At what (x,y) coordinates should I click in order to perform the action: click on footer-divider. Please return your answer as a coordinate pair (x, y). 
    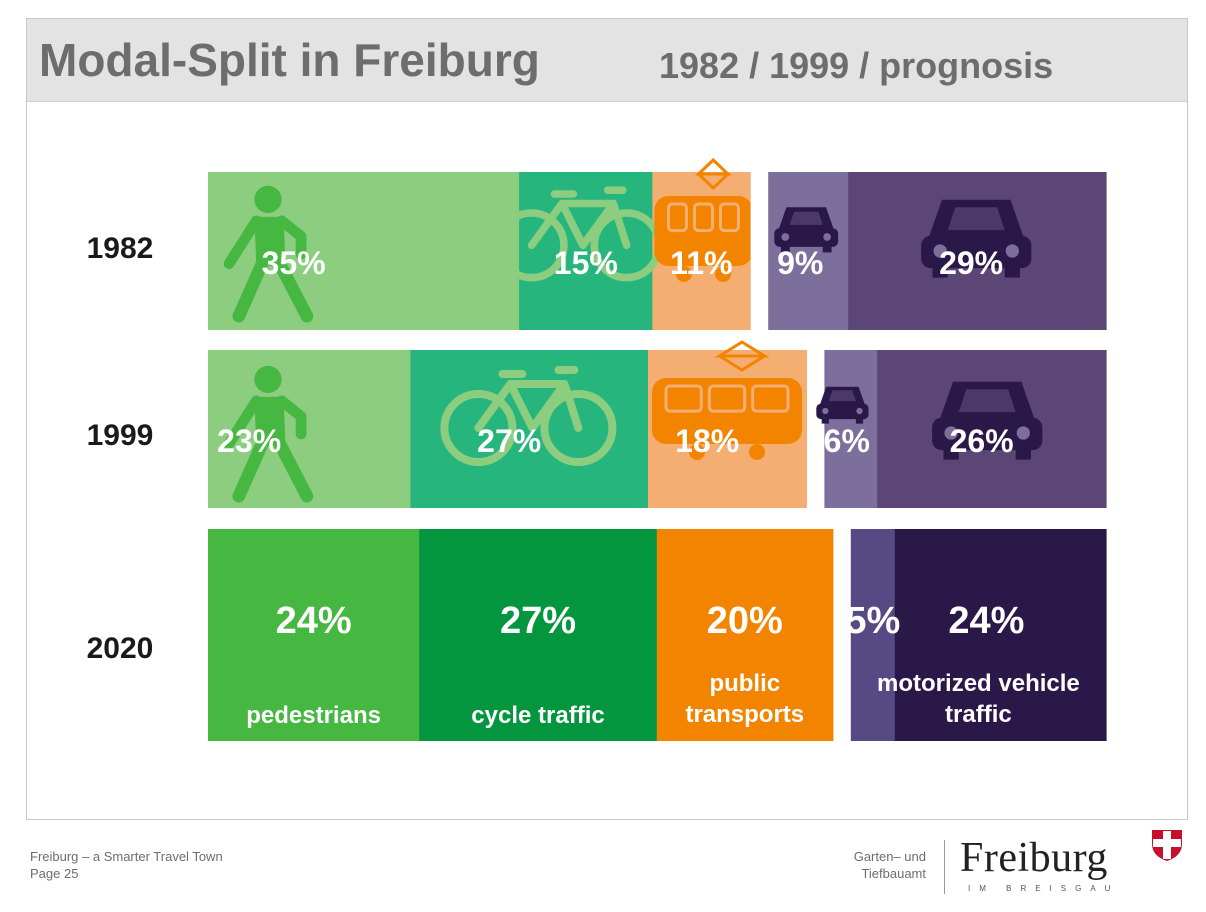
    Looking at the image, I should click on (944, 867).